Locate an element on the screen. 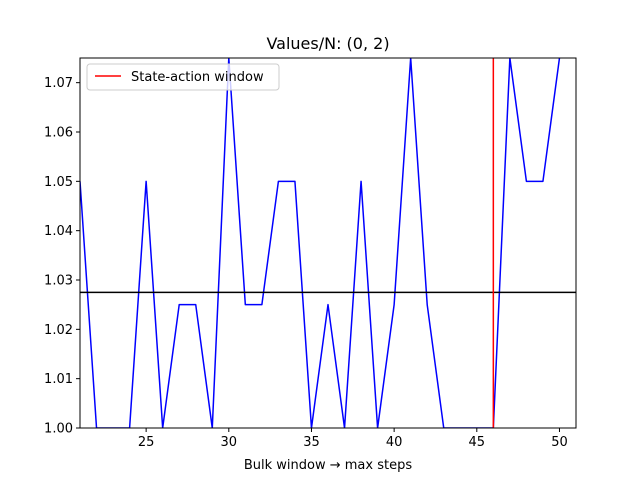 This screenshot has height=480, width=640. y-tick-label: 1.00 is located at coordinates (58, 429).